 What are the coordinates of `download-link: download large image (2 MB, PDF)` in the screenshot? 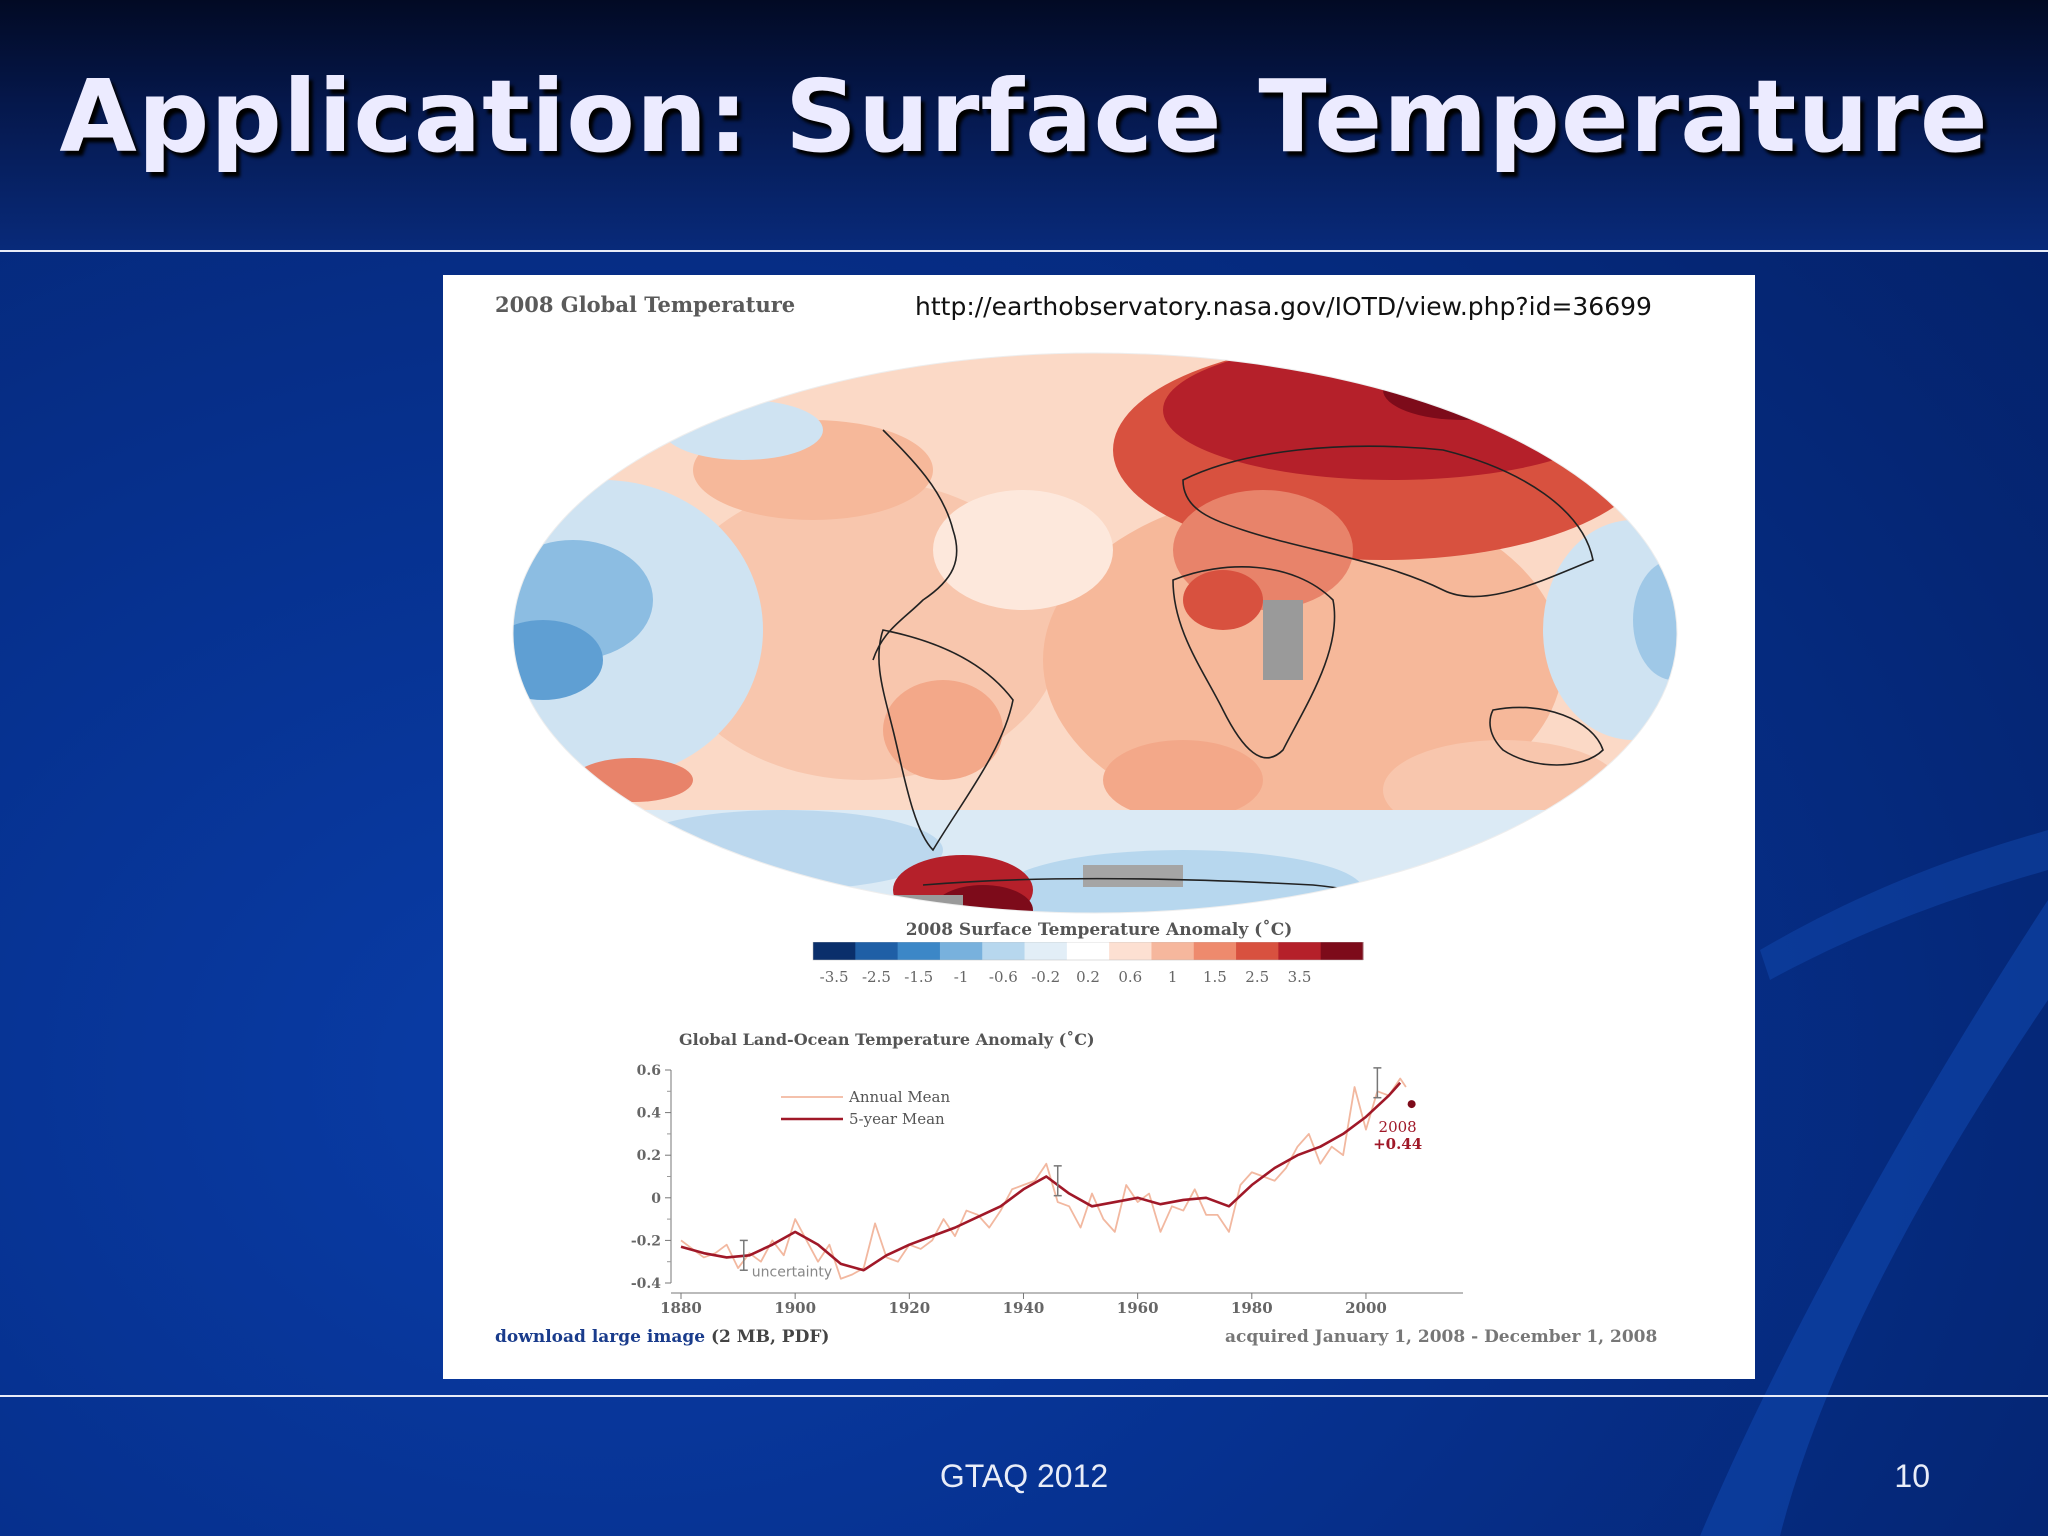 It's located at (662, 1337).